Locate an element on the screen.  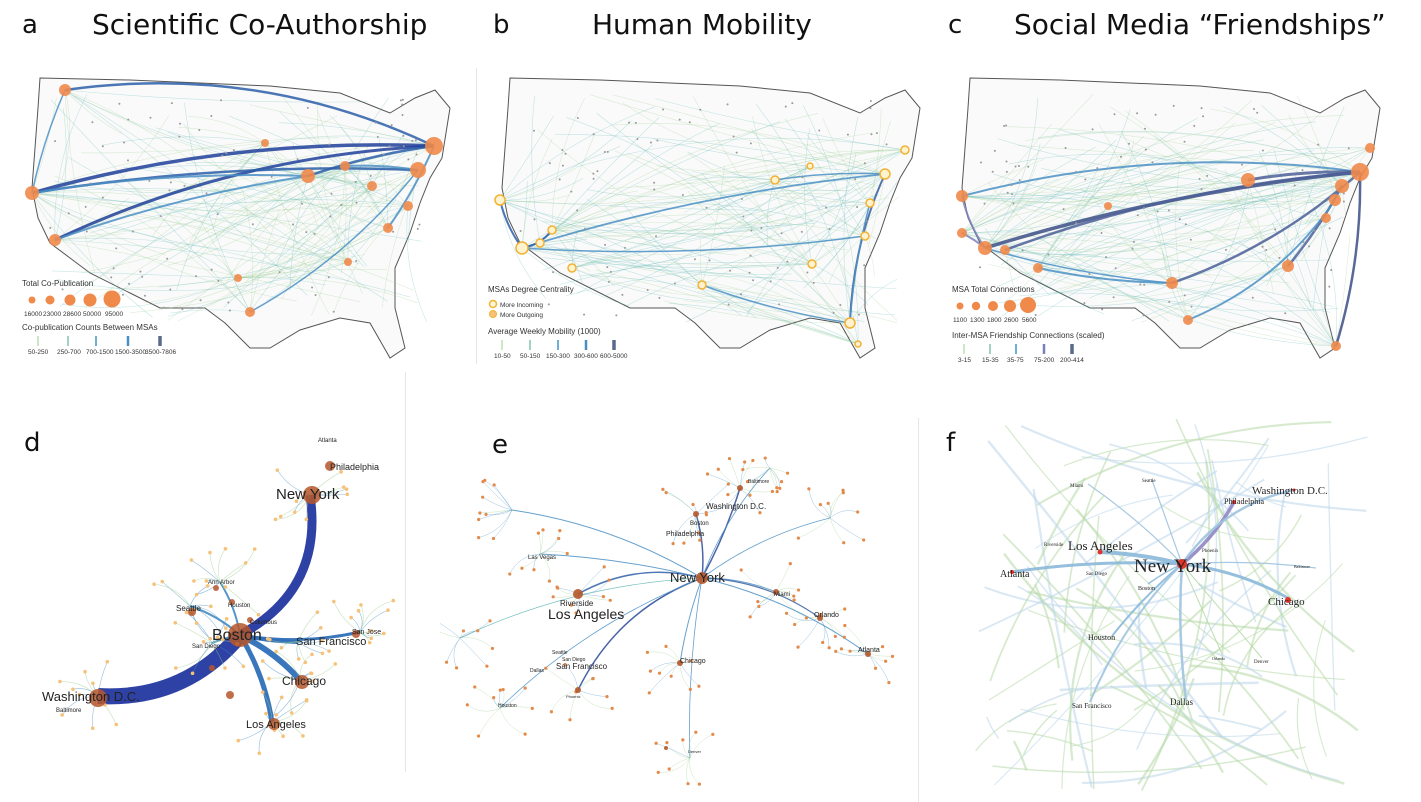
label-atlanta: Atlanta is located at coordinates (327, 441).